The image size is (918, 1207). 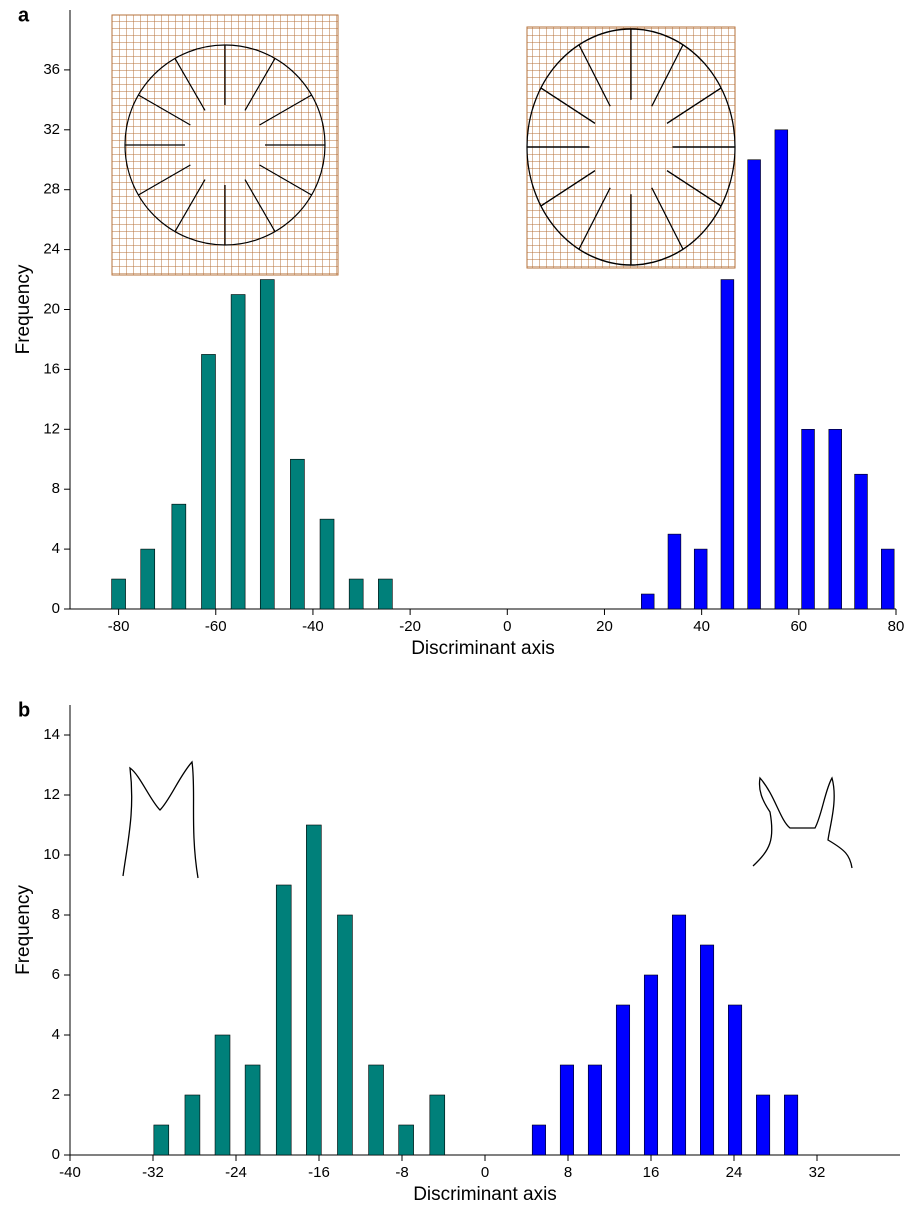 What do you see at coordinates (119, 626) in the screenshot?
I see `x-tick-label: -80` at bounding box center [119, 626].